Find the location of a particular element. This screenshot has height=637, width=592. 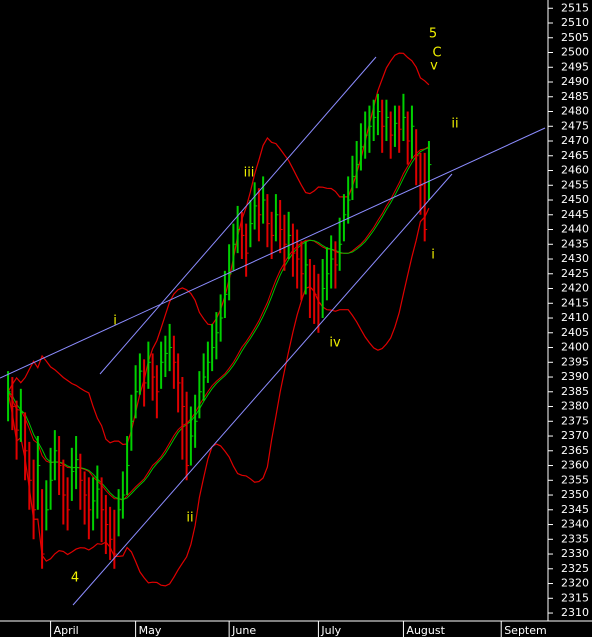

y-tick-label: 2420 is located at coordinates (575, 288).